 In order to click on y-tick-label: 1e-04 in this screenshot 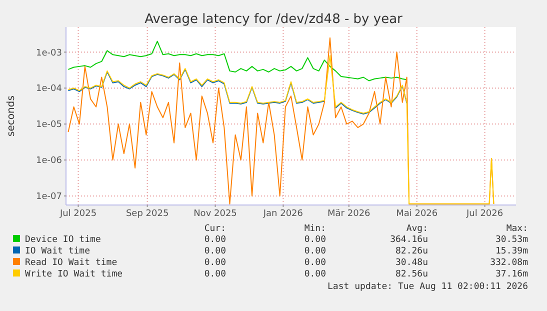, I will do `click(49, 89)`.